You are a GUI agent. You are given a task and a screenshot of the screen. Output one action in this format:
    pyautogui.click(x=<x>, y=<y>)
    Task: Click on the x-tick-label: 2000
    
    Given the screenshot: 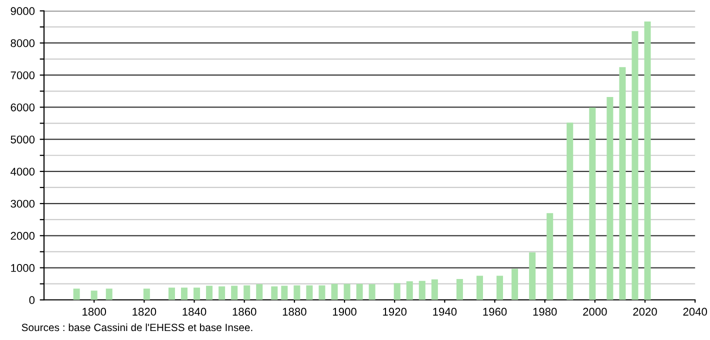 What is the action you would take?
    pyautogui.click(x=595, y=312)
    